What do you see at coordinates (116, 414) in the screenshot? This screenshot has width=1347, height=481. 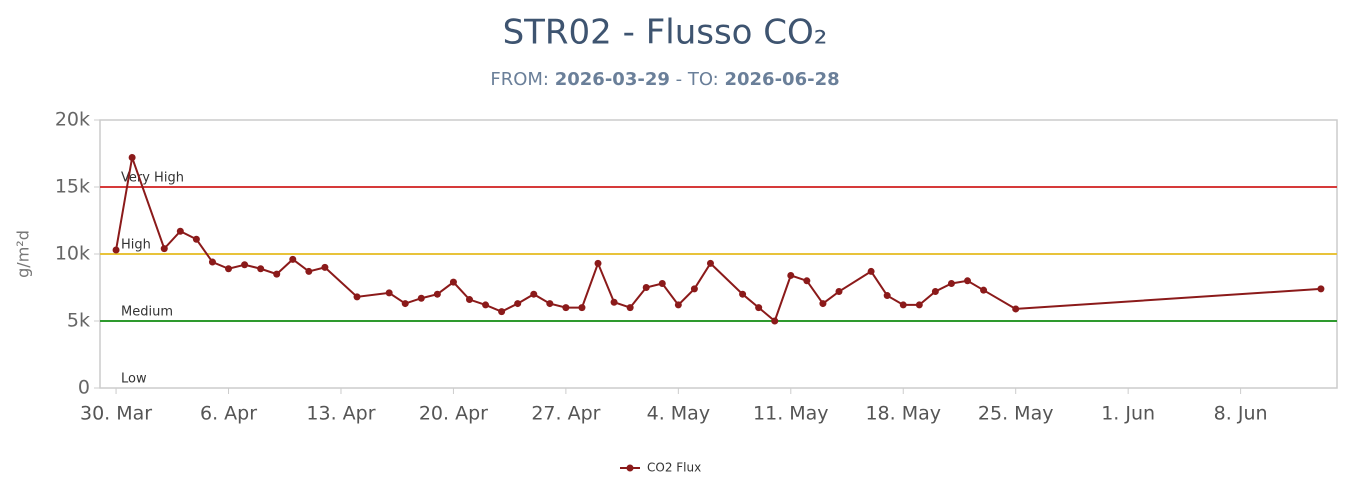 I see `x-tick-label: 30. Mar` at bounding box center [116, 414].